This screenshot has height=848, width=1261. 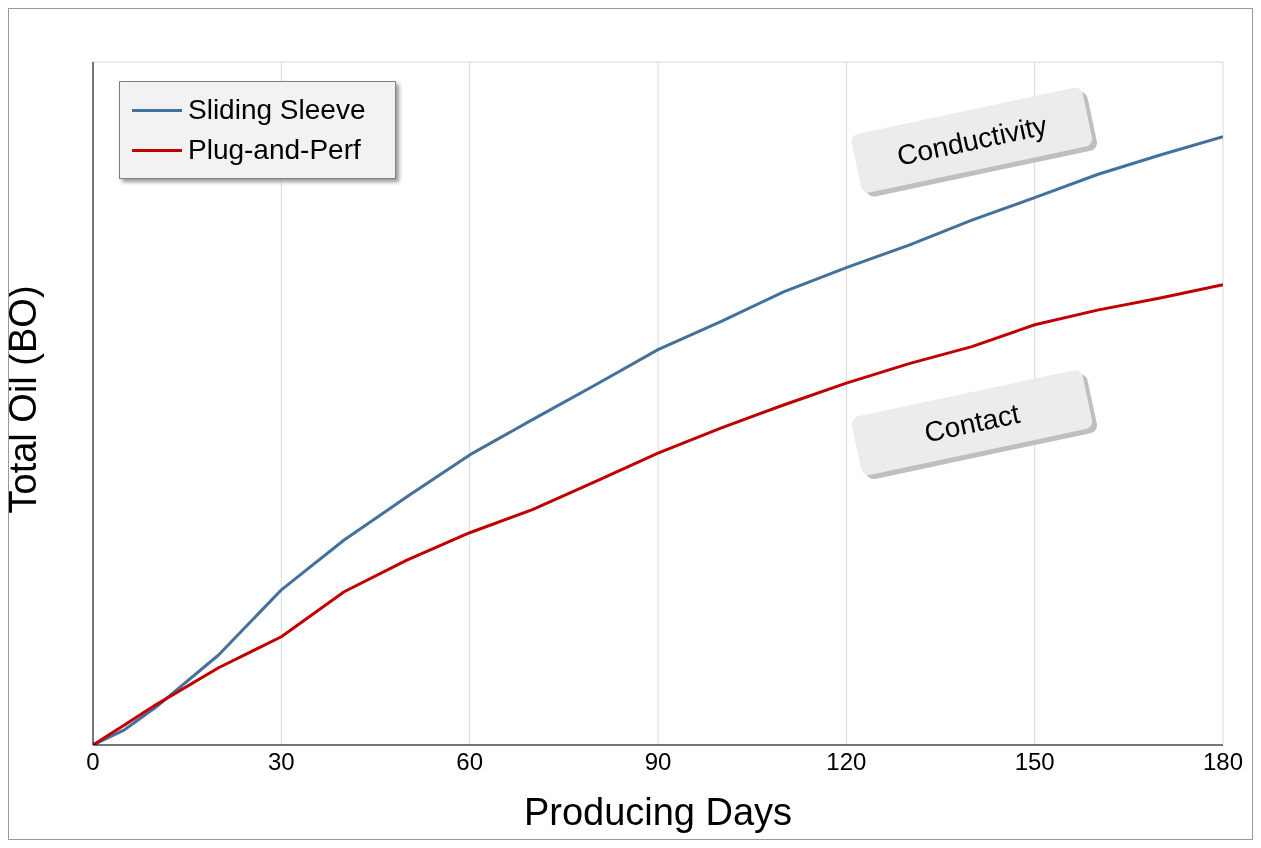 I want to click on x-axis-title: Producing Days, so click(x=658, y=812).